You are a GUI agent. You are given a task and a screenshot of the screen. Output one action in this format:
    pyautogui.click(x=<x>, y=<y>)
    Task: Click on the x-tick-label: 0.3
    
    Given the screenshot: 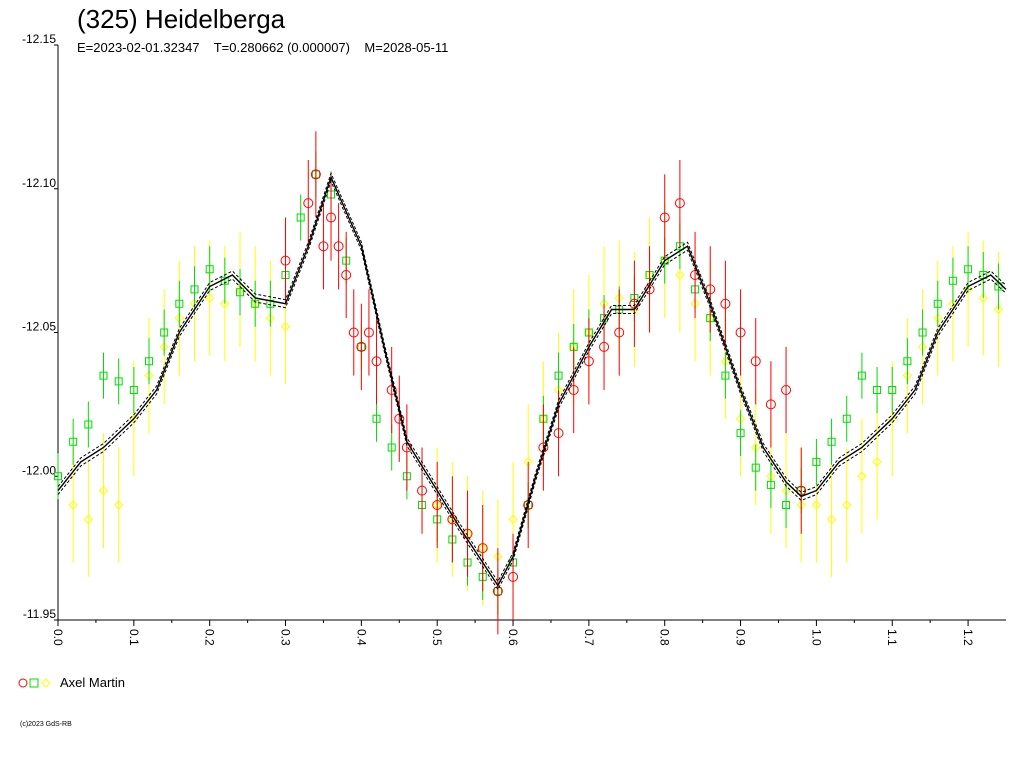 What is the action you would take?
    pyautogui.click(x=286, y=637)
    